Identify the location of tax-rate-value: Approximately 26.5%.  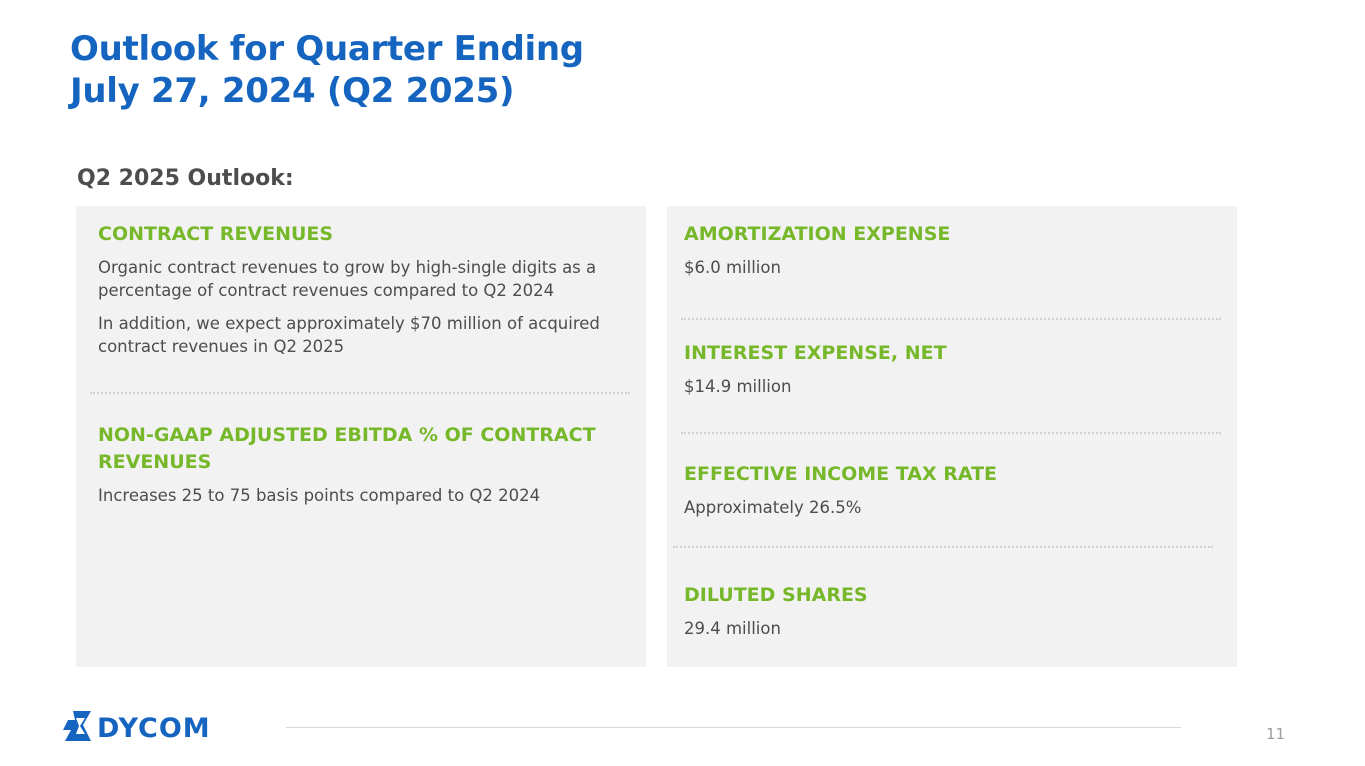
(773, 507).